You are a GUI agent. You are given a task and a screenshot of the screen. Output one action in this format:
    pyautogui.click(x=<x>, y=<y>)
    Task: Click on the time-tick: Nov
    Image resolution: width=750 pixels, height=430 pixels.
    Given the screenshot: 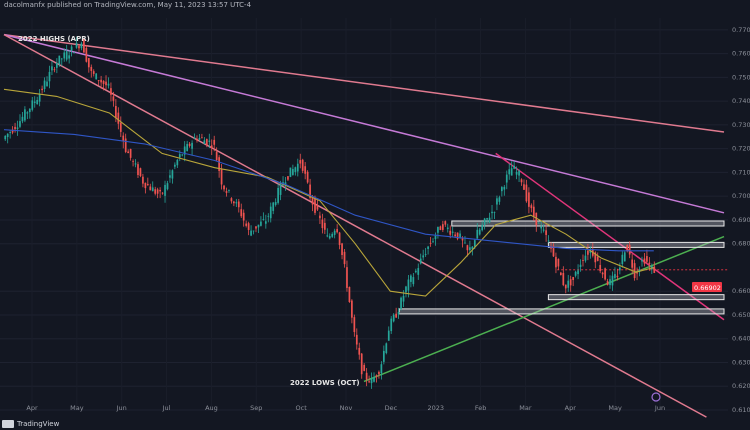 What is the action you would take?
    pyautogui.click(x=346, y=408)
    